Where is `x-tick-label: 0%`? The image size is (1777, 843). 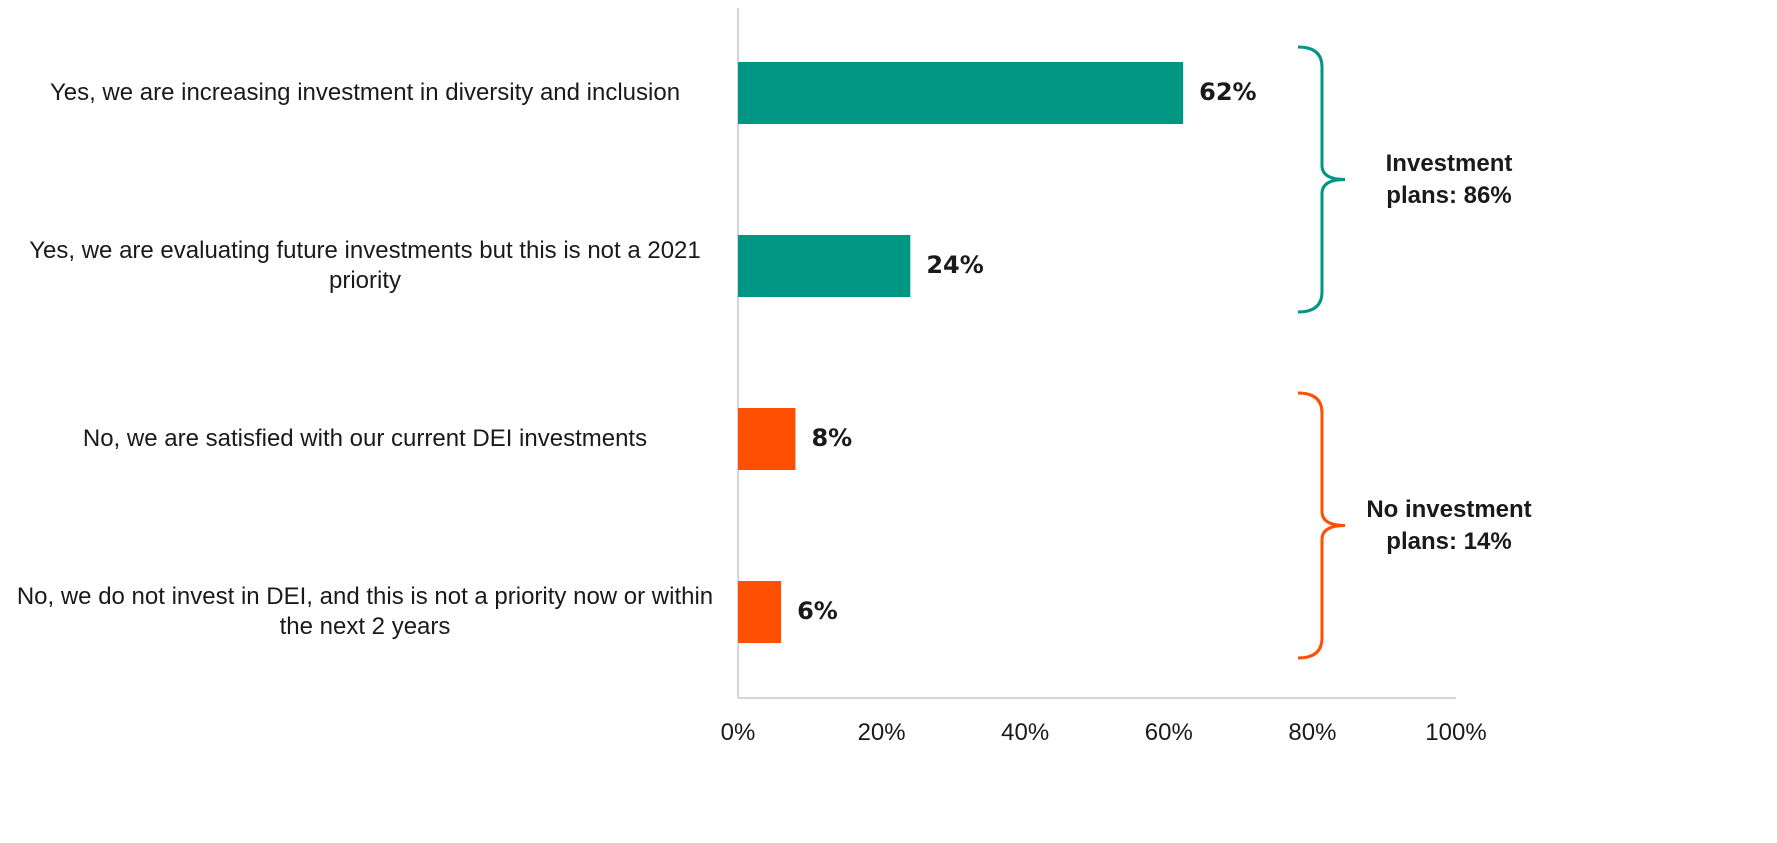 x-tick-label: 0% is located at coordinates (738, 732).